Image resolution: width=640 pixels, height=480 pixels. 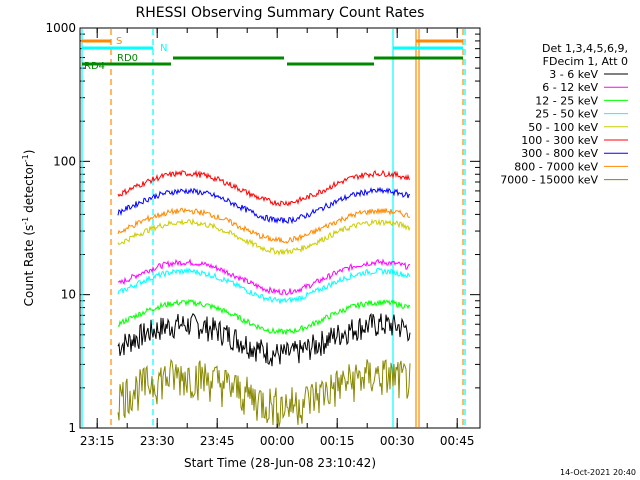 What do you see at coordinates (280, 463) in the screenshot?
I see `x-axis-label: Start Time (28-Jun-08 23:10:42)` at bounding box center [280, 463].